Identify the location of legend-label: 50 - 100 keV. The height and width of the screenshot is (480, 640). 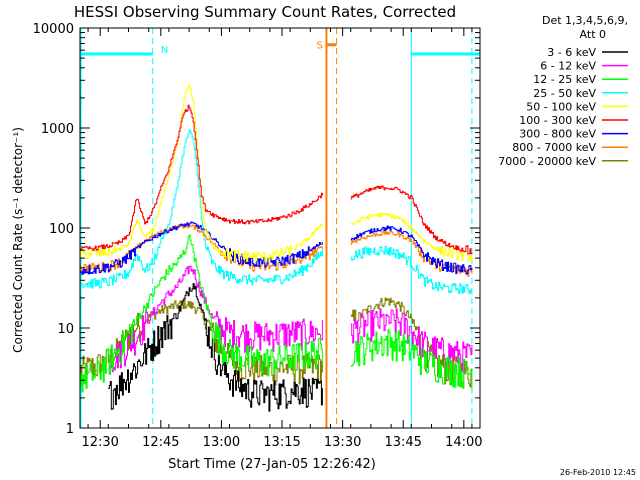
(561, 106).